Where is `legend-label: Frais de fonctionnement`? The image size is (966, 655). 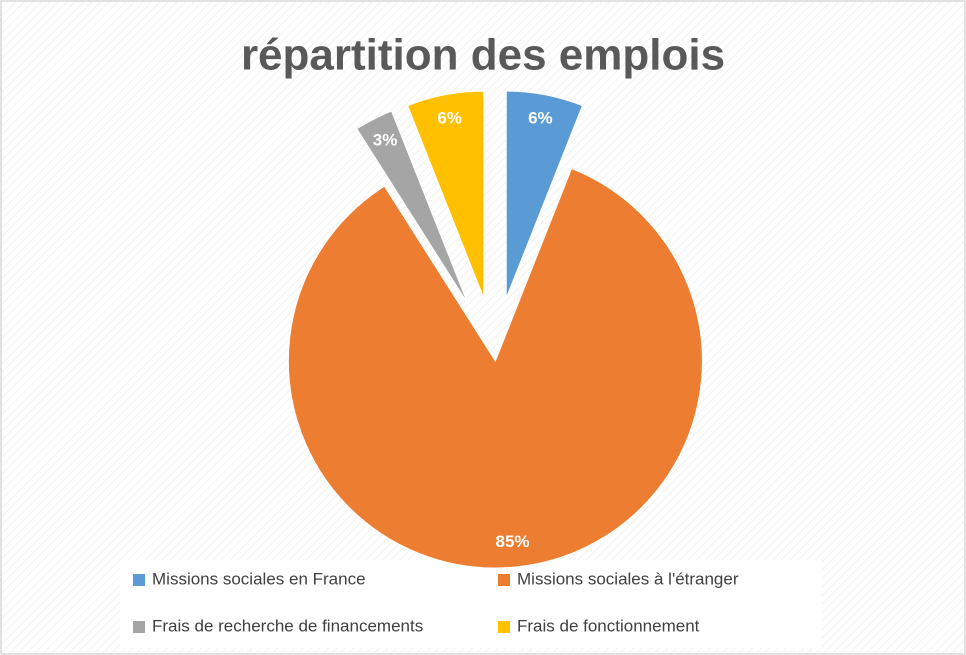 legend-label: Frais de fonctionnement is located at coordinates (608, 625).